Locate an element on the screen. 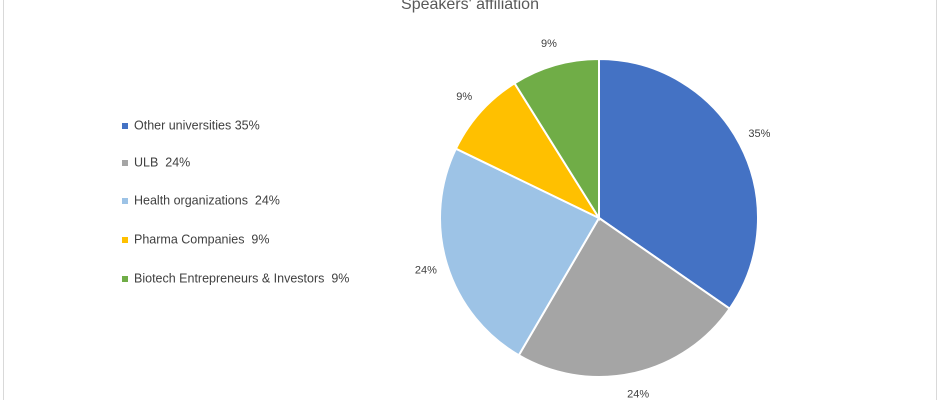  chart-title: Speakers' affiliation is located at coordinates (470, 6).